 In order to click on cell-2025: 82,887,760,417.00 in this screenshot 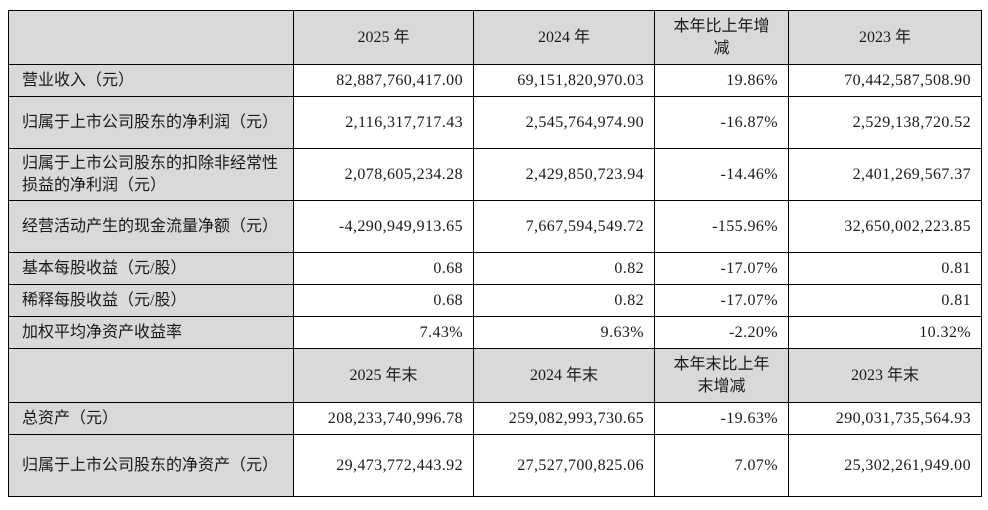, I will do `click(383, 80)`.